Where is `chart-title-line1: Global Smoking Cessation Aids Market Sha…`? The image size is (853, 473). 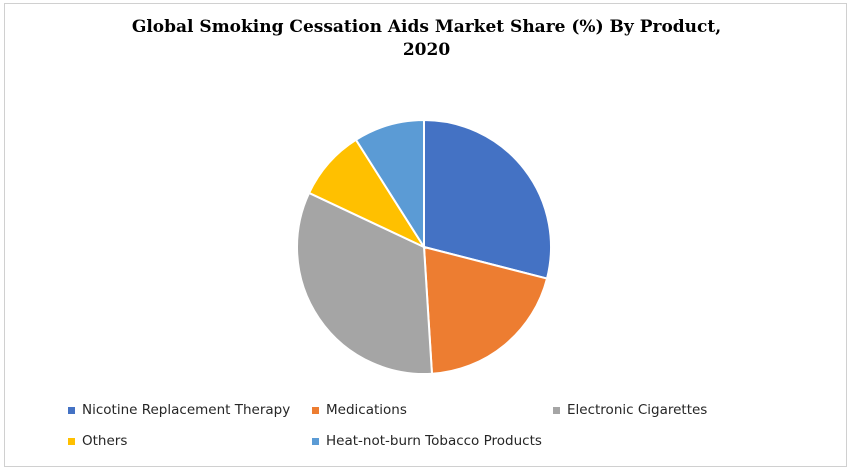 chart-title-line1: Global Smoking Cessation Aids Market Sha… is located at coordinates (426, 27).